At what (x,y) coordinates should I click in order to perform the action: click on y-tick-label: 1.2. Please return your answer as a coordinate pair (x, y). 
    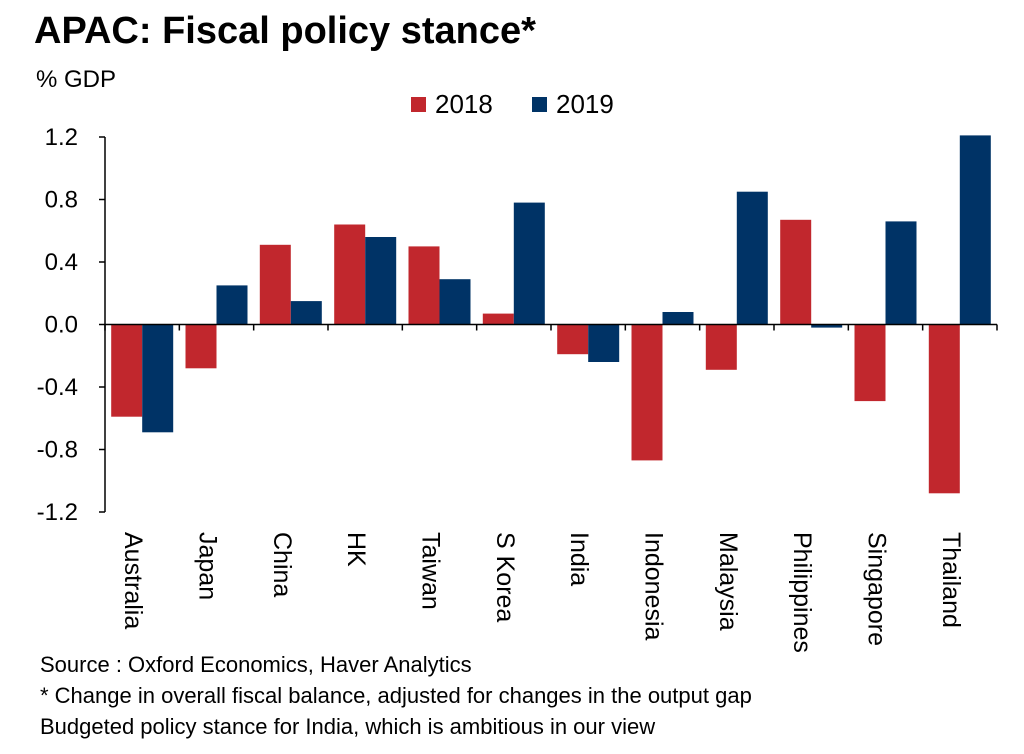
    Looking at the image, I should click on (61, 137).